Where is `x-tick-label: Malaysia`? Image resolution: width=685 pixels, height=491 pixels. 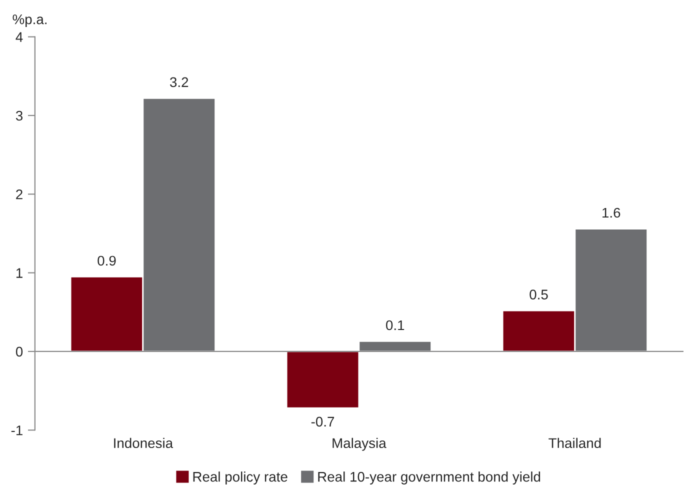 x-tick-label: Malaysia is located at coordinates (359, 444).